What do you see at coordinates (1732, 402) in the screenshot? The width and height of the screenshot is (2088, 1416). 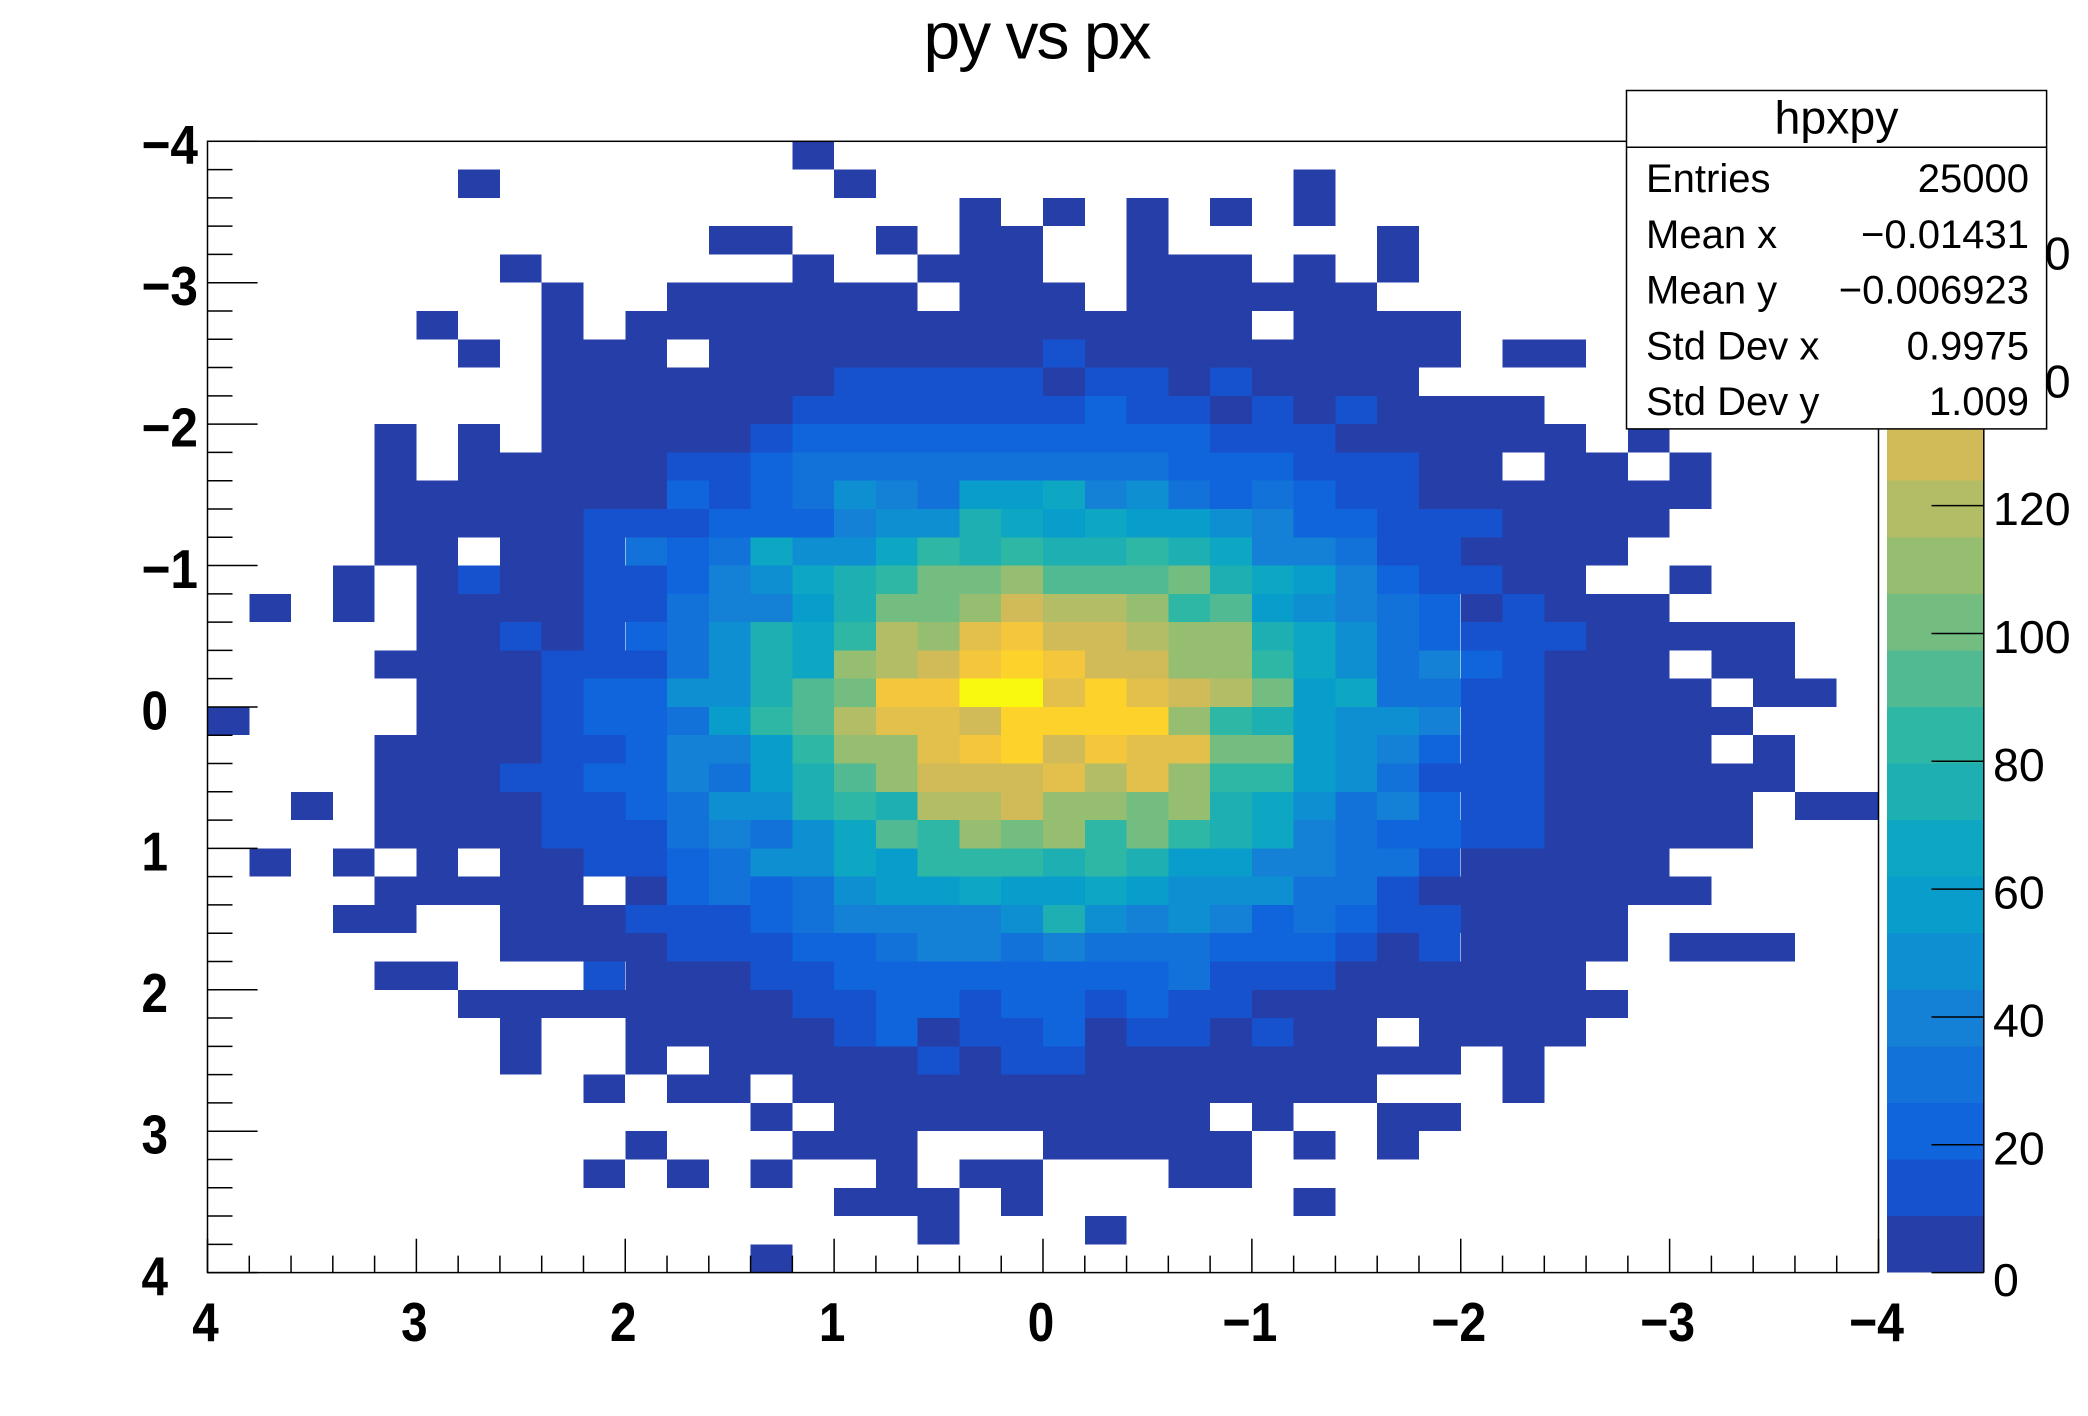 I see `svg-text: Std Dev y` at bounding box center [1732, 402].